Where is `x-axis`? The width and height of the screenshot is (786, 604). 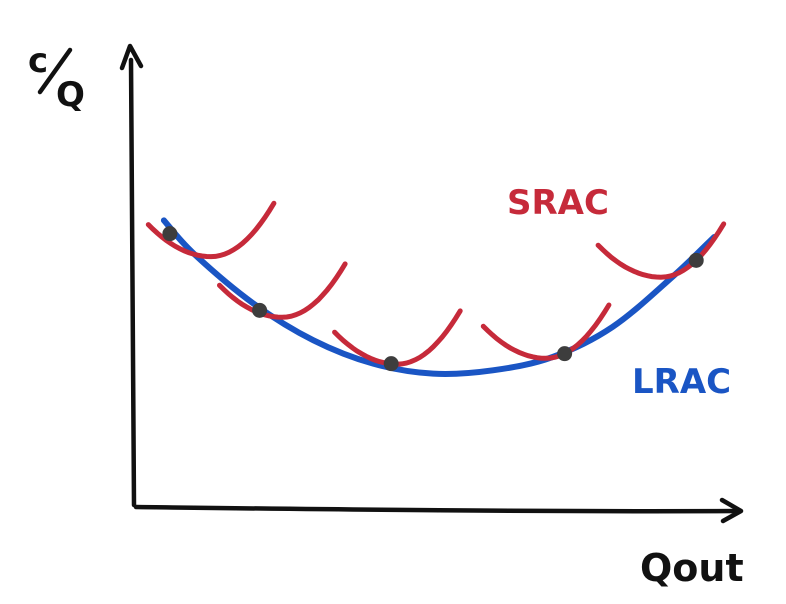 x-axis is located at coordinates (437, 509).